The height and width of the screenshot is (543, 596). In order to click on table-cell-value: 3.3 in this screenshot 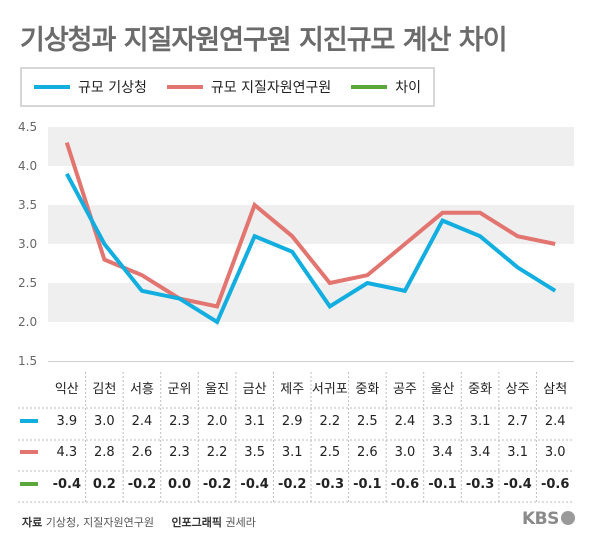, I will do `click(442, 421)`.